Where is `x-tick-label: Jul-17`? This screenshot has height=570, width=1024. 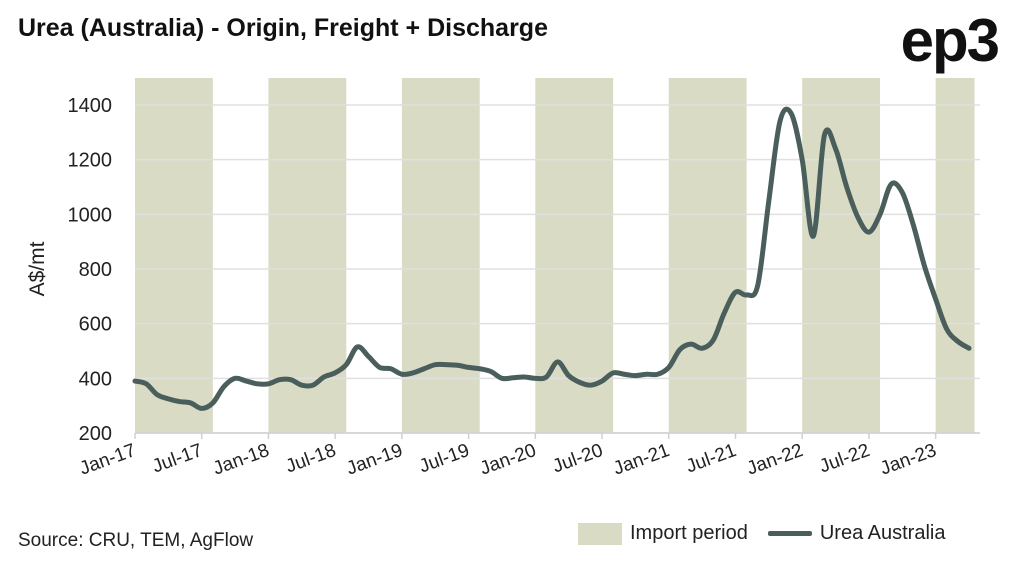
x-tick-label: Jul-17 is located at coordinates (178, 458).